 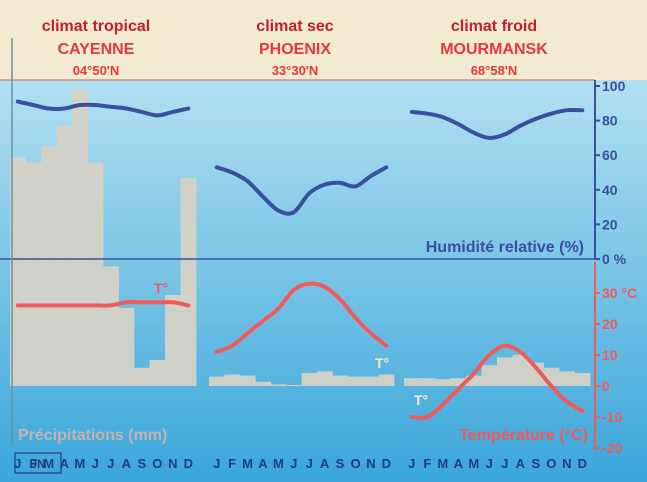 What do you see at coordinates (382, 363) in the screenshot?
I see `temp-marker-phoenix: T°` at bounding box center [382, 363].